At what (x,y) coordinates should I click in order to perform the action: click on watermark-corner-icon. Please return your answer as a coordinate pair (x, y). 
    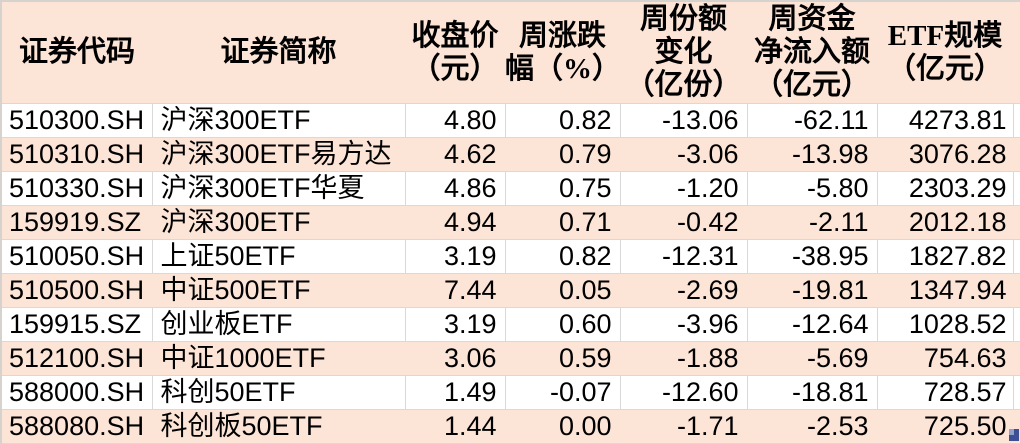
    Looking at the image, I should click on (1014, 435).